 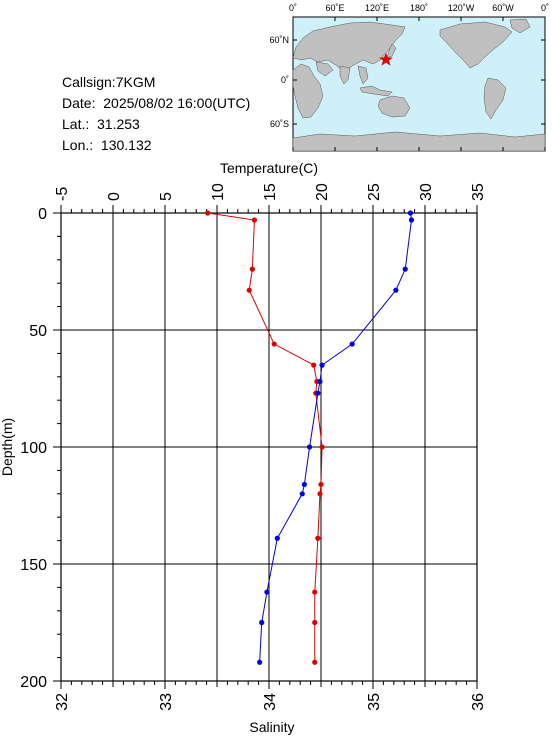 I want to click on map-lat-label: 60˚S, so click(x=279, y=124).